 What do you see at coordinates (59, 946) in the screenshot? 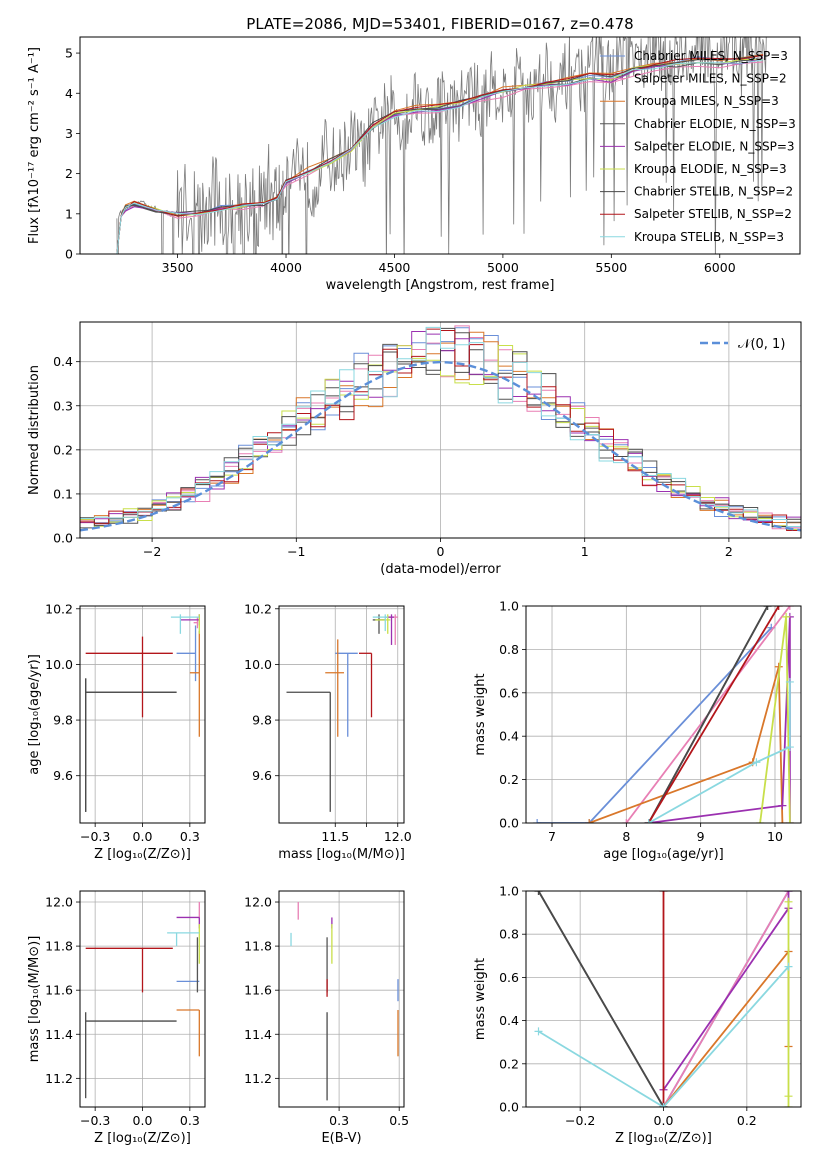
I see `y-tick-label: 11.8` at bounding box center [59, 946].